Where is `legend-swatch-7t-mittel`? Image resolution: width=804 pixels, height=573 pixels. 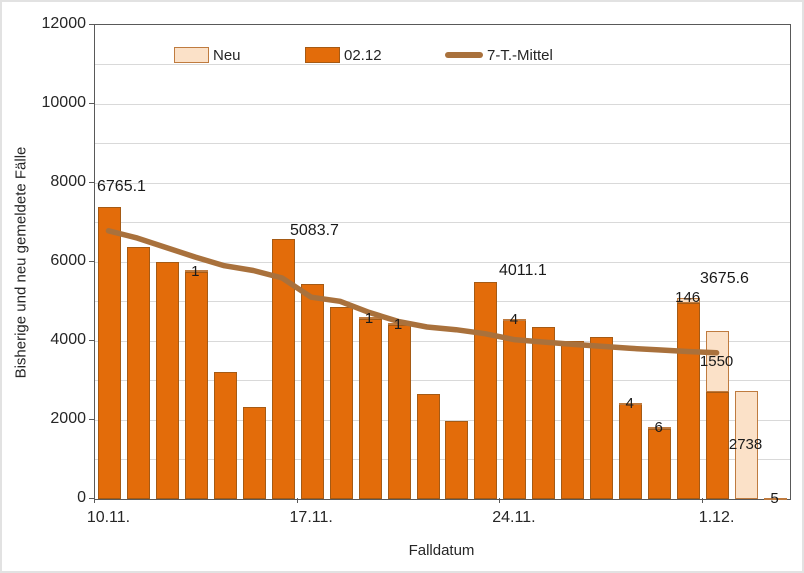 legend-swatch-7t-mittel is located at coordinates (464, 55).